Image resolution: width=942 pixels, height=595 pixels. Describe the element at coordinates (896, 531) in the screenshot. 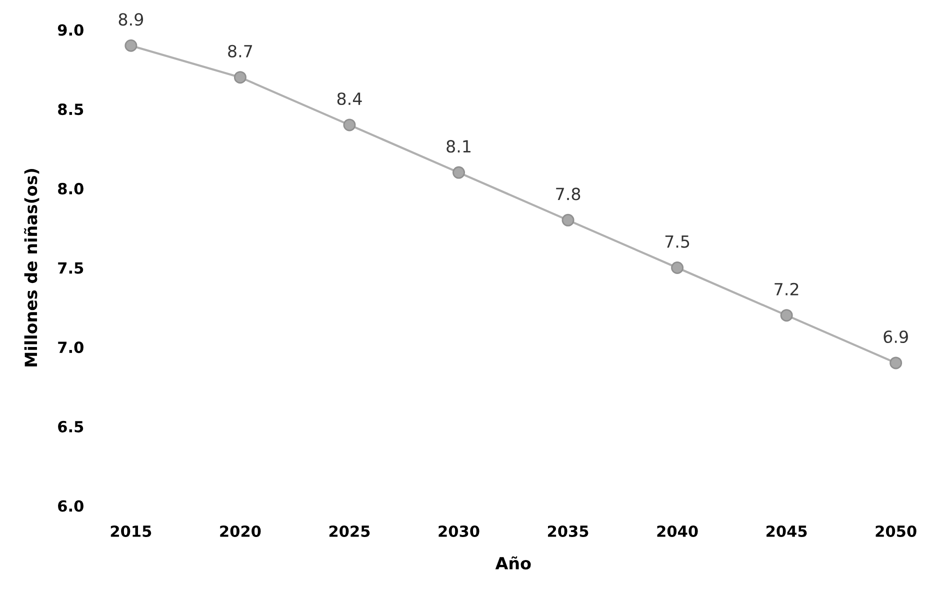

I see `x-tick-label: 2050` at that location.